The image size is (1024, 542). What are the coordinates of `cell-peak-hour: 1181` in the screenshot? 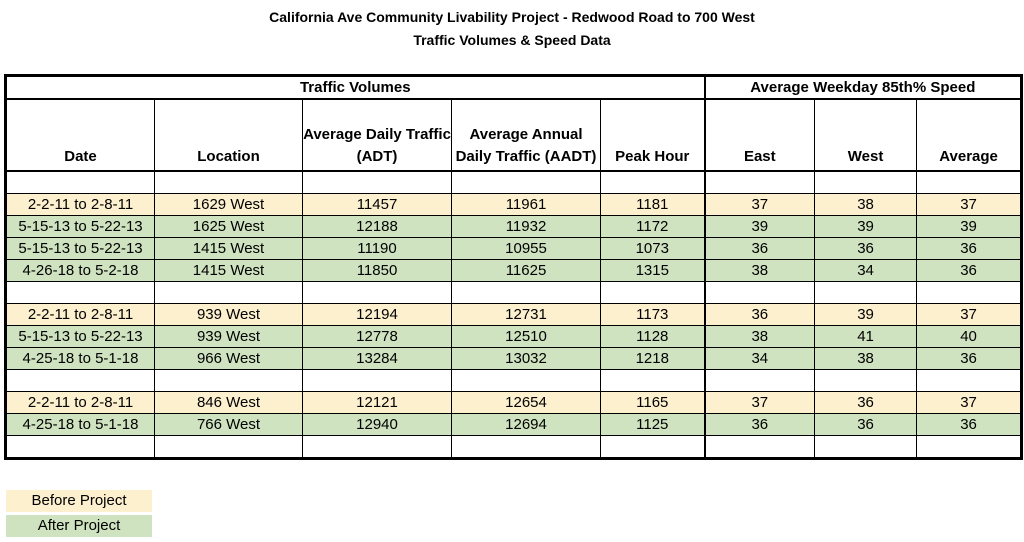 It's located at (652, 204).